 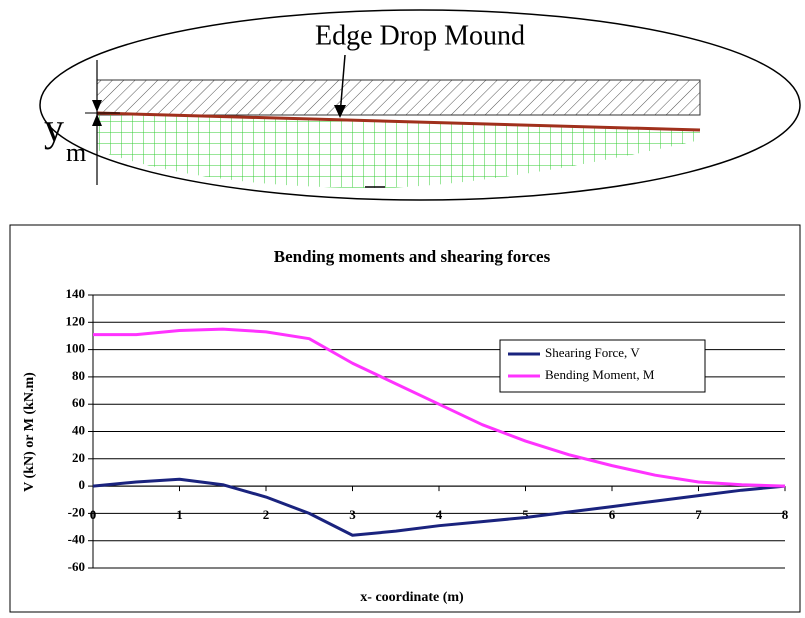 I want to click on y-tick-label: 80, so click(x=78, y=375).